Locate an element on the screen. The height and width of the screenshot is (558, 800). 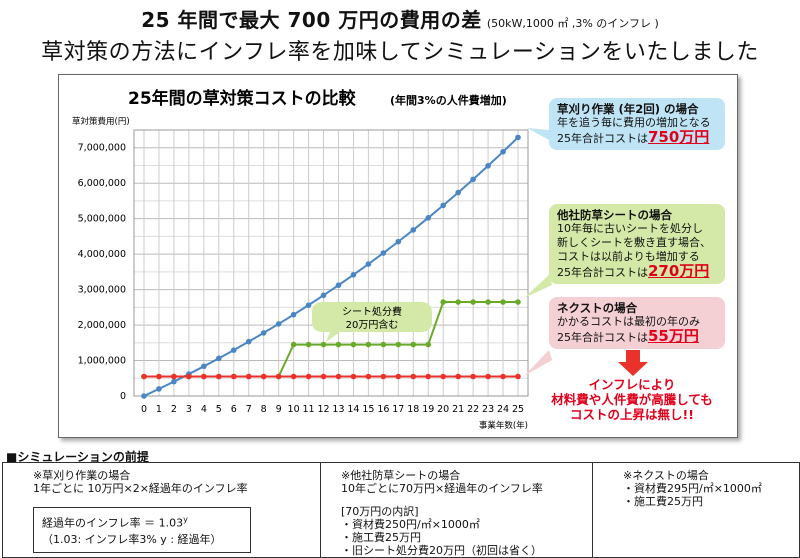
callout-next-line1: かかるコストは最初の年のみ is located at coordinates (628, 321).